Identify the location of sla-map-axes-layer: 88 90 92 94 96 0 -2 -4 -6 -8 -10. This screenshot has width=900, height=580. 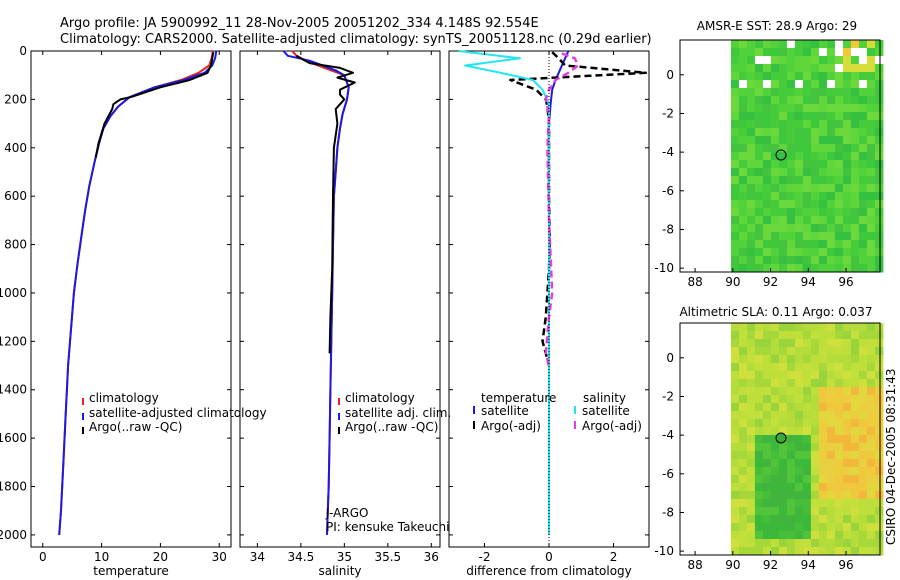
(753, 461).